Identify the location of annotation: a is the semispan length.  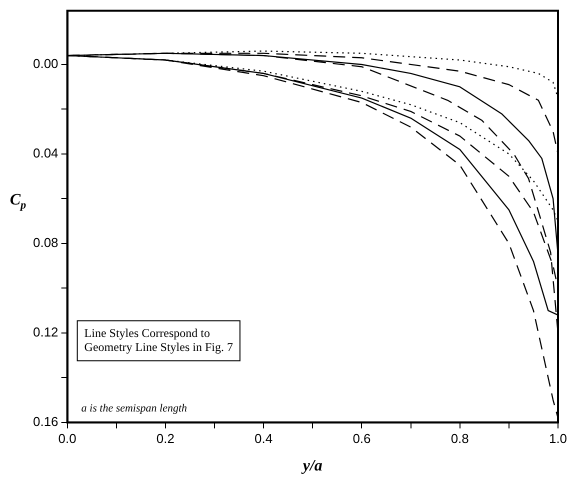
(134, 408).